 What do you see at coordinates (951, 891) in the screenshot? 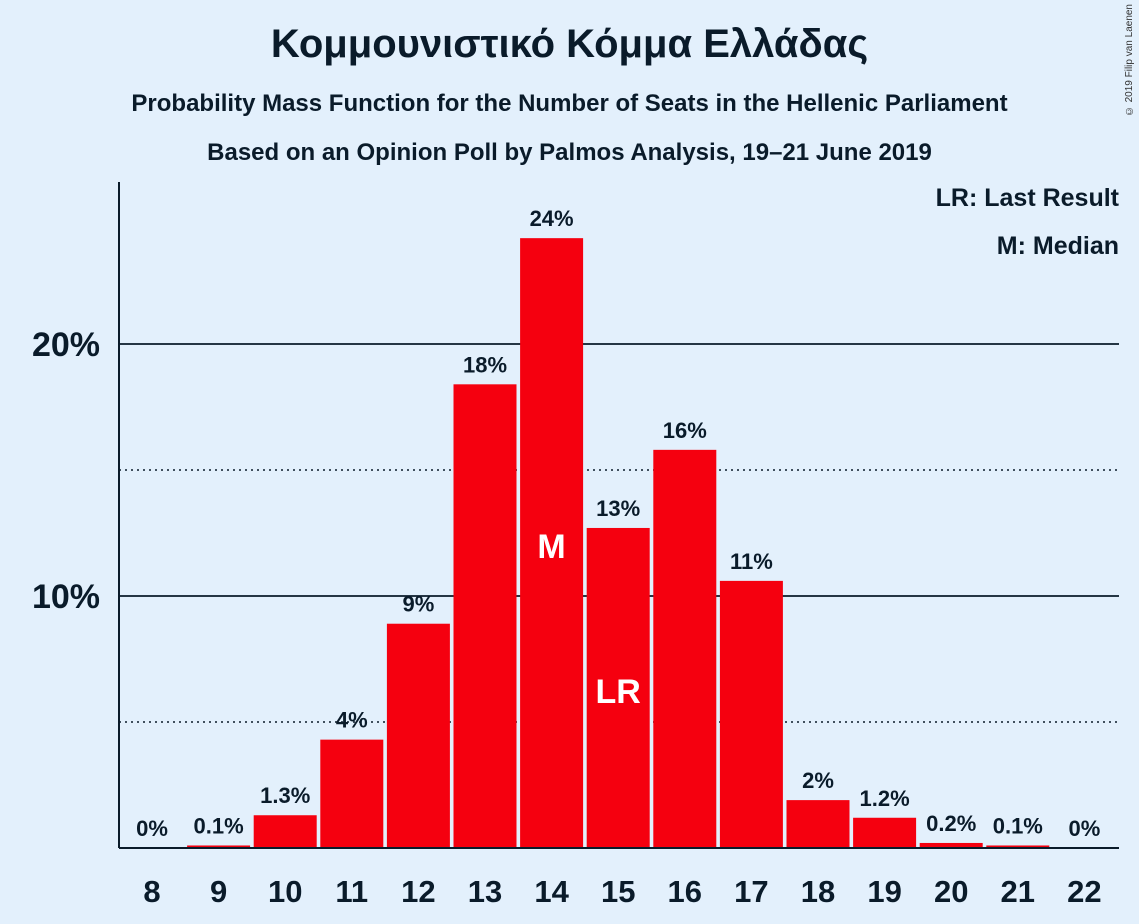
I see `x-tick-label: 20` at bounding box center [951, 891].